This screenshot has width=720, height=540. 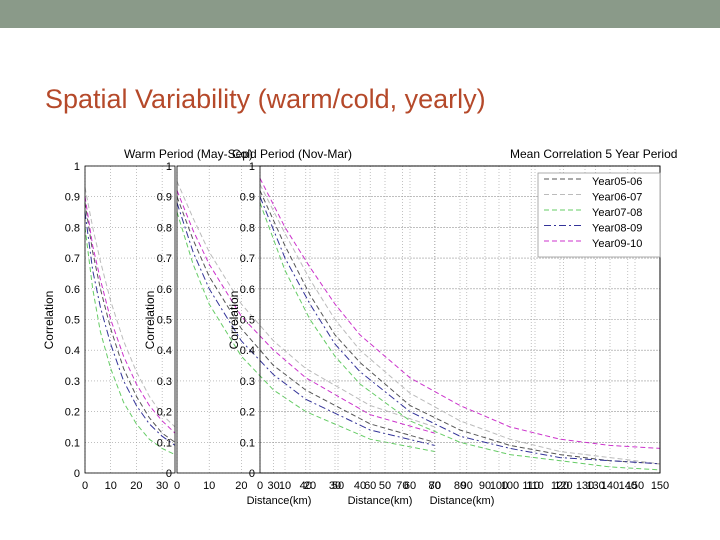 What do you see at coordinates (593, 154) in the screenshot?
I see `chart-title: Mean Correlation 5 Year Period` at bounding box center [593, 154].